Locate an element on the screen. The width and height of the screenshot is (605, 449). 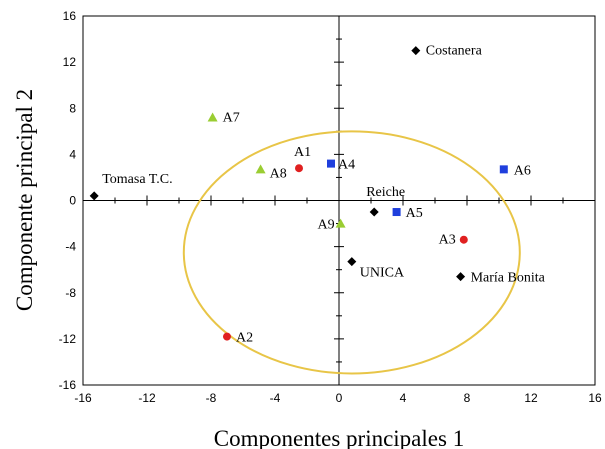
data-point-a3-label: A3 is located at coordinates (447, 240).